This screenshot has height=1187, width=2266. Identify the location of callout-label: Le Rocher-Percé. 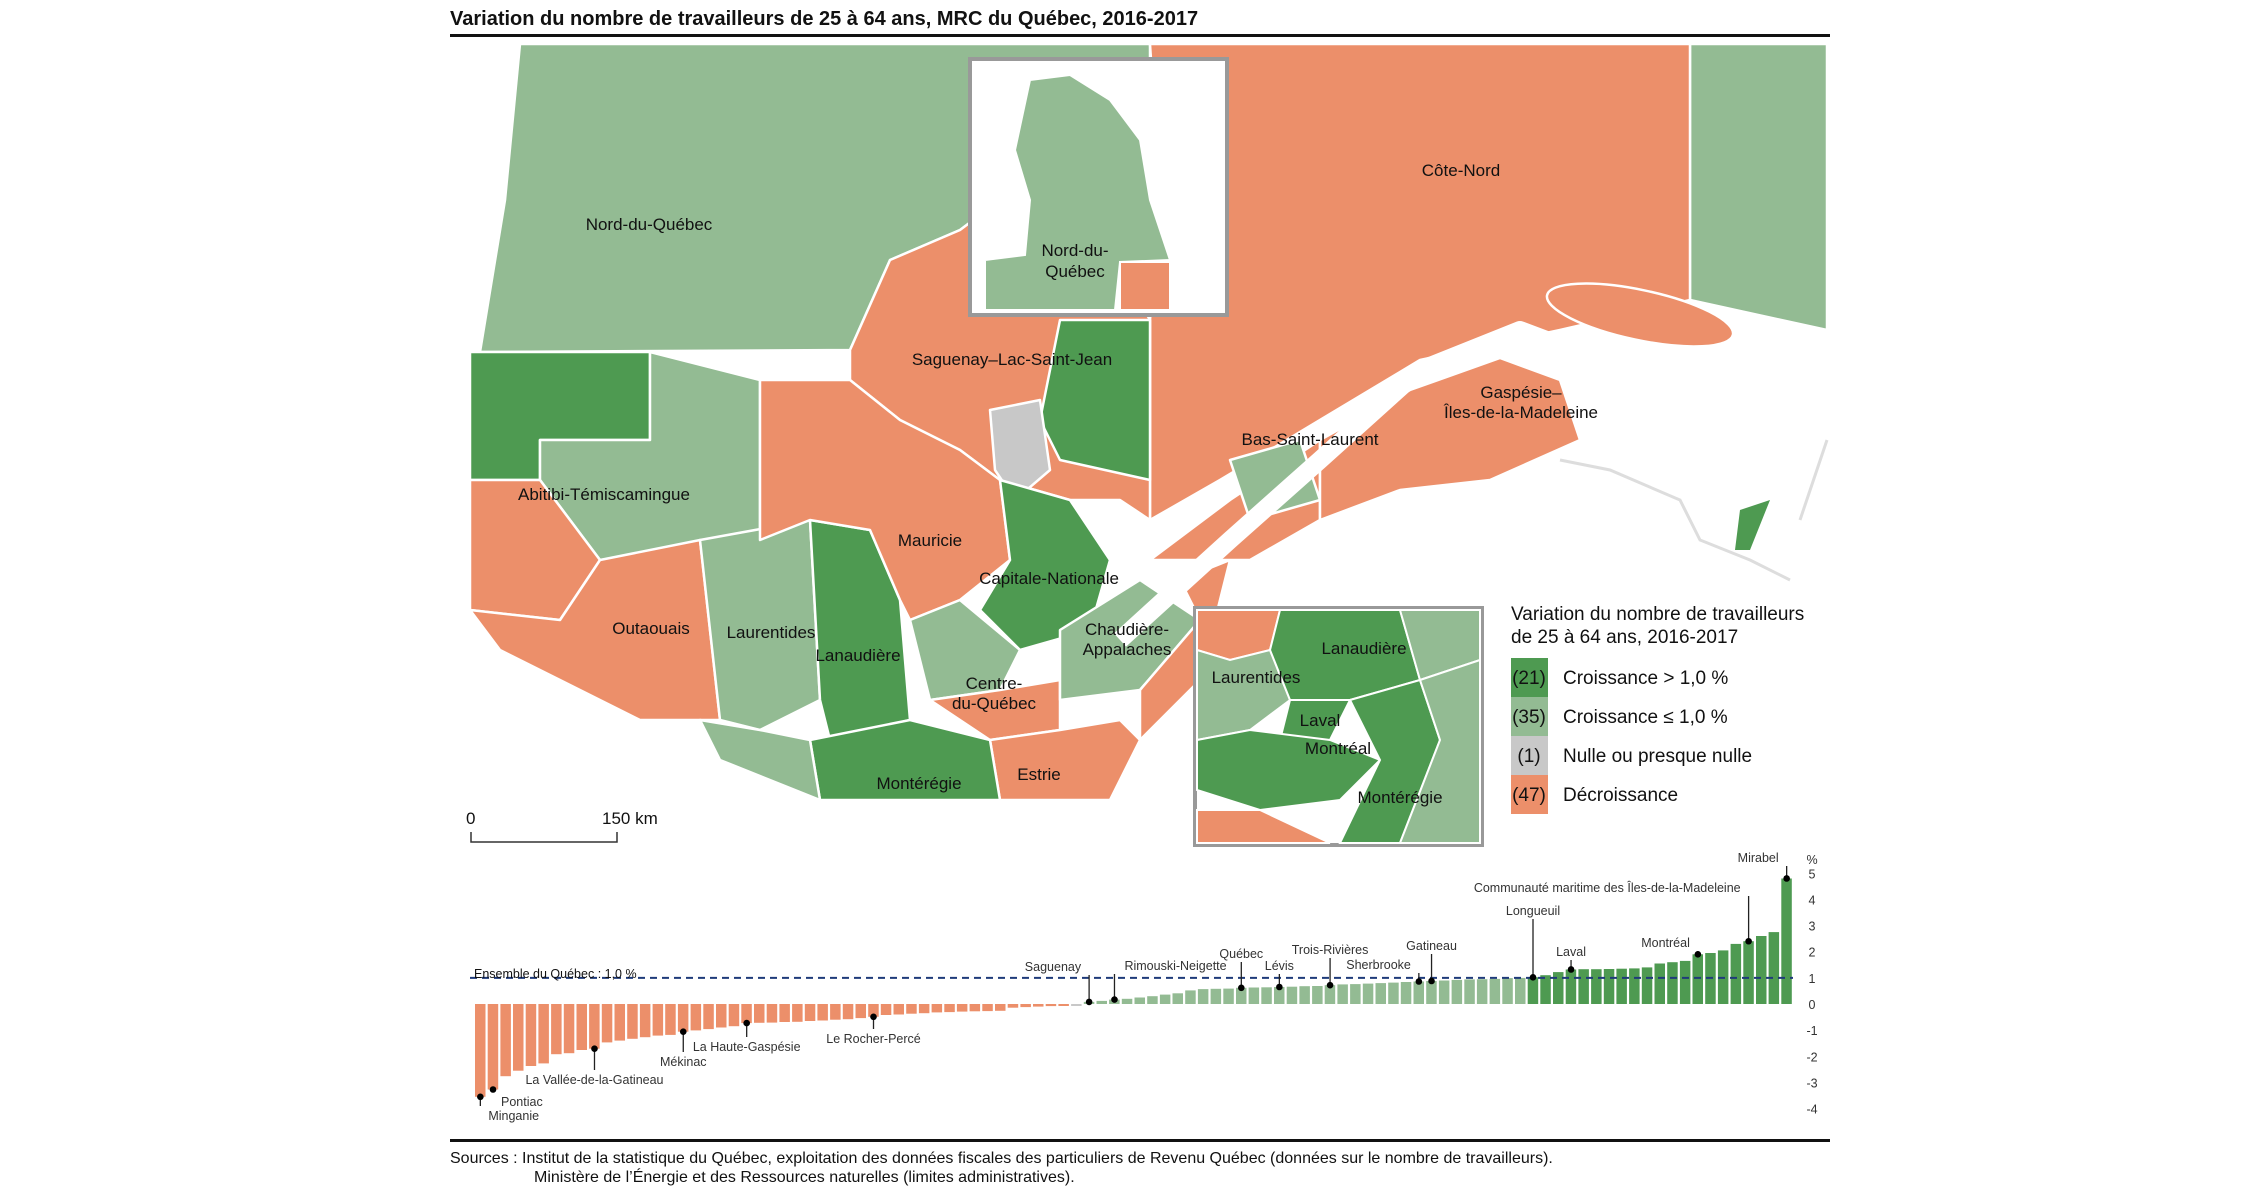
(873, 1039).